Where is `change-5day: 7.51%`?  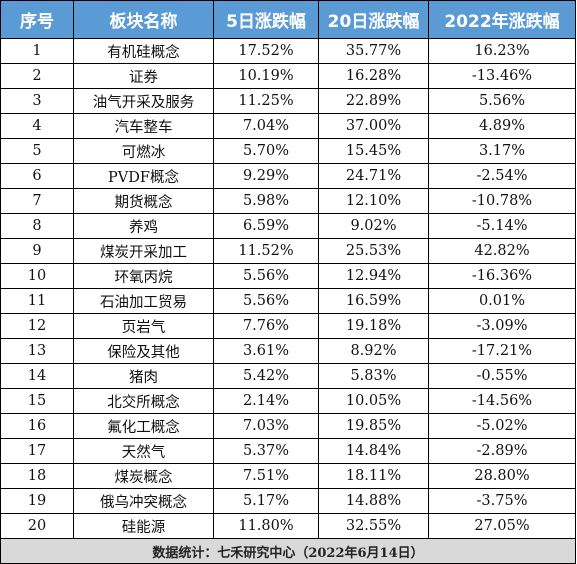 change-5day: 7.51% is located at coordinates (266, 476).